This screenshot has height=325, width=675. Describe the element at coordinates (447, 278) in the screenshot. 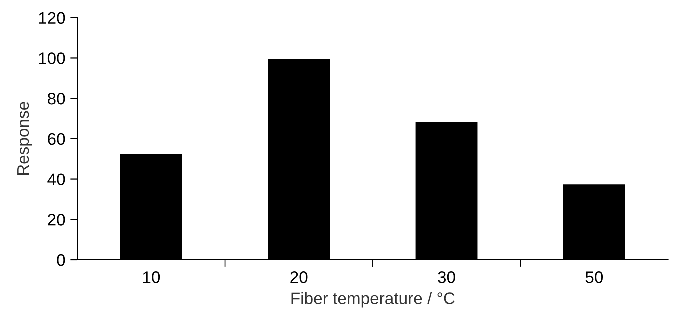

I see `x-tick-label: 30` at that location.